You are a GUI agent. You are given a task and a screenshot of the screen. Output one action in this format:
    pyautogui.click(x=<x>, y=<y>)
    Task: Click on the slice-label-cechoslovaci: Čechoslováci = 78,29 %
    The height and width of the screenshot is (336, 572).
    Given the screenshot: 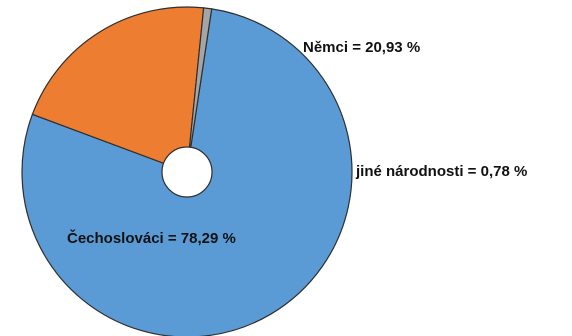 What is the action you would take?
    pyautogui.click(x=151, y=238)
    